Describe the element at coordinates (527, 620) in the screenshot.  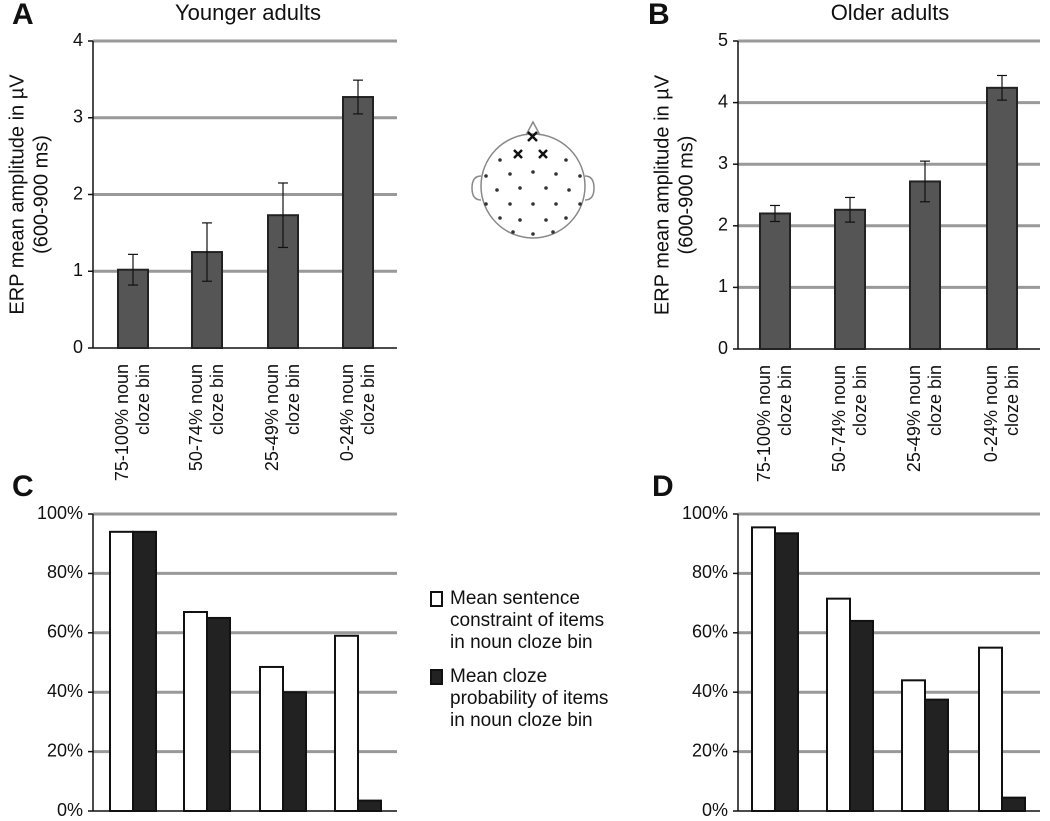
I see `legend-label: constraint of items` at that location.